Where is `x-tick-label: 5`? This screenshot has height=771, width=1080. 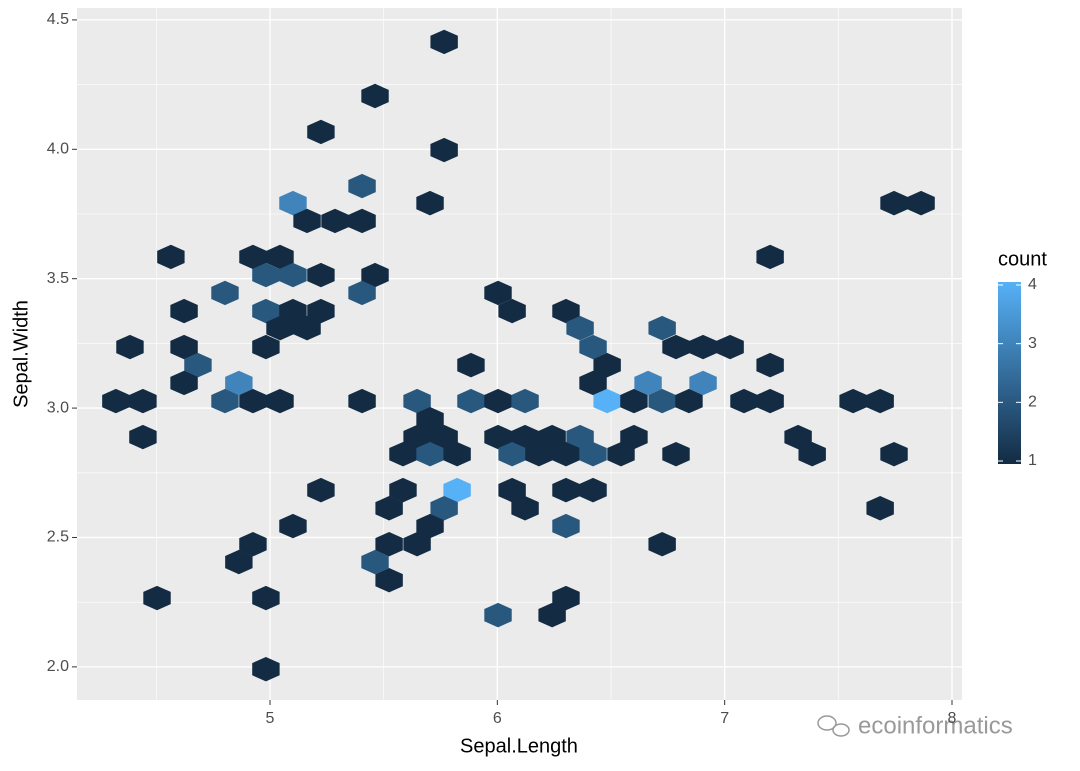
x-tick-label: 5 is located at coordinates (270, 718).